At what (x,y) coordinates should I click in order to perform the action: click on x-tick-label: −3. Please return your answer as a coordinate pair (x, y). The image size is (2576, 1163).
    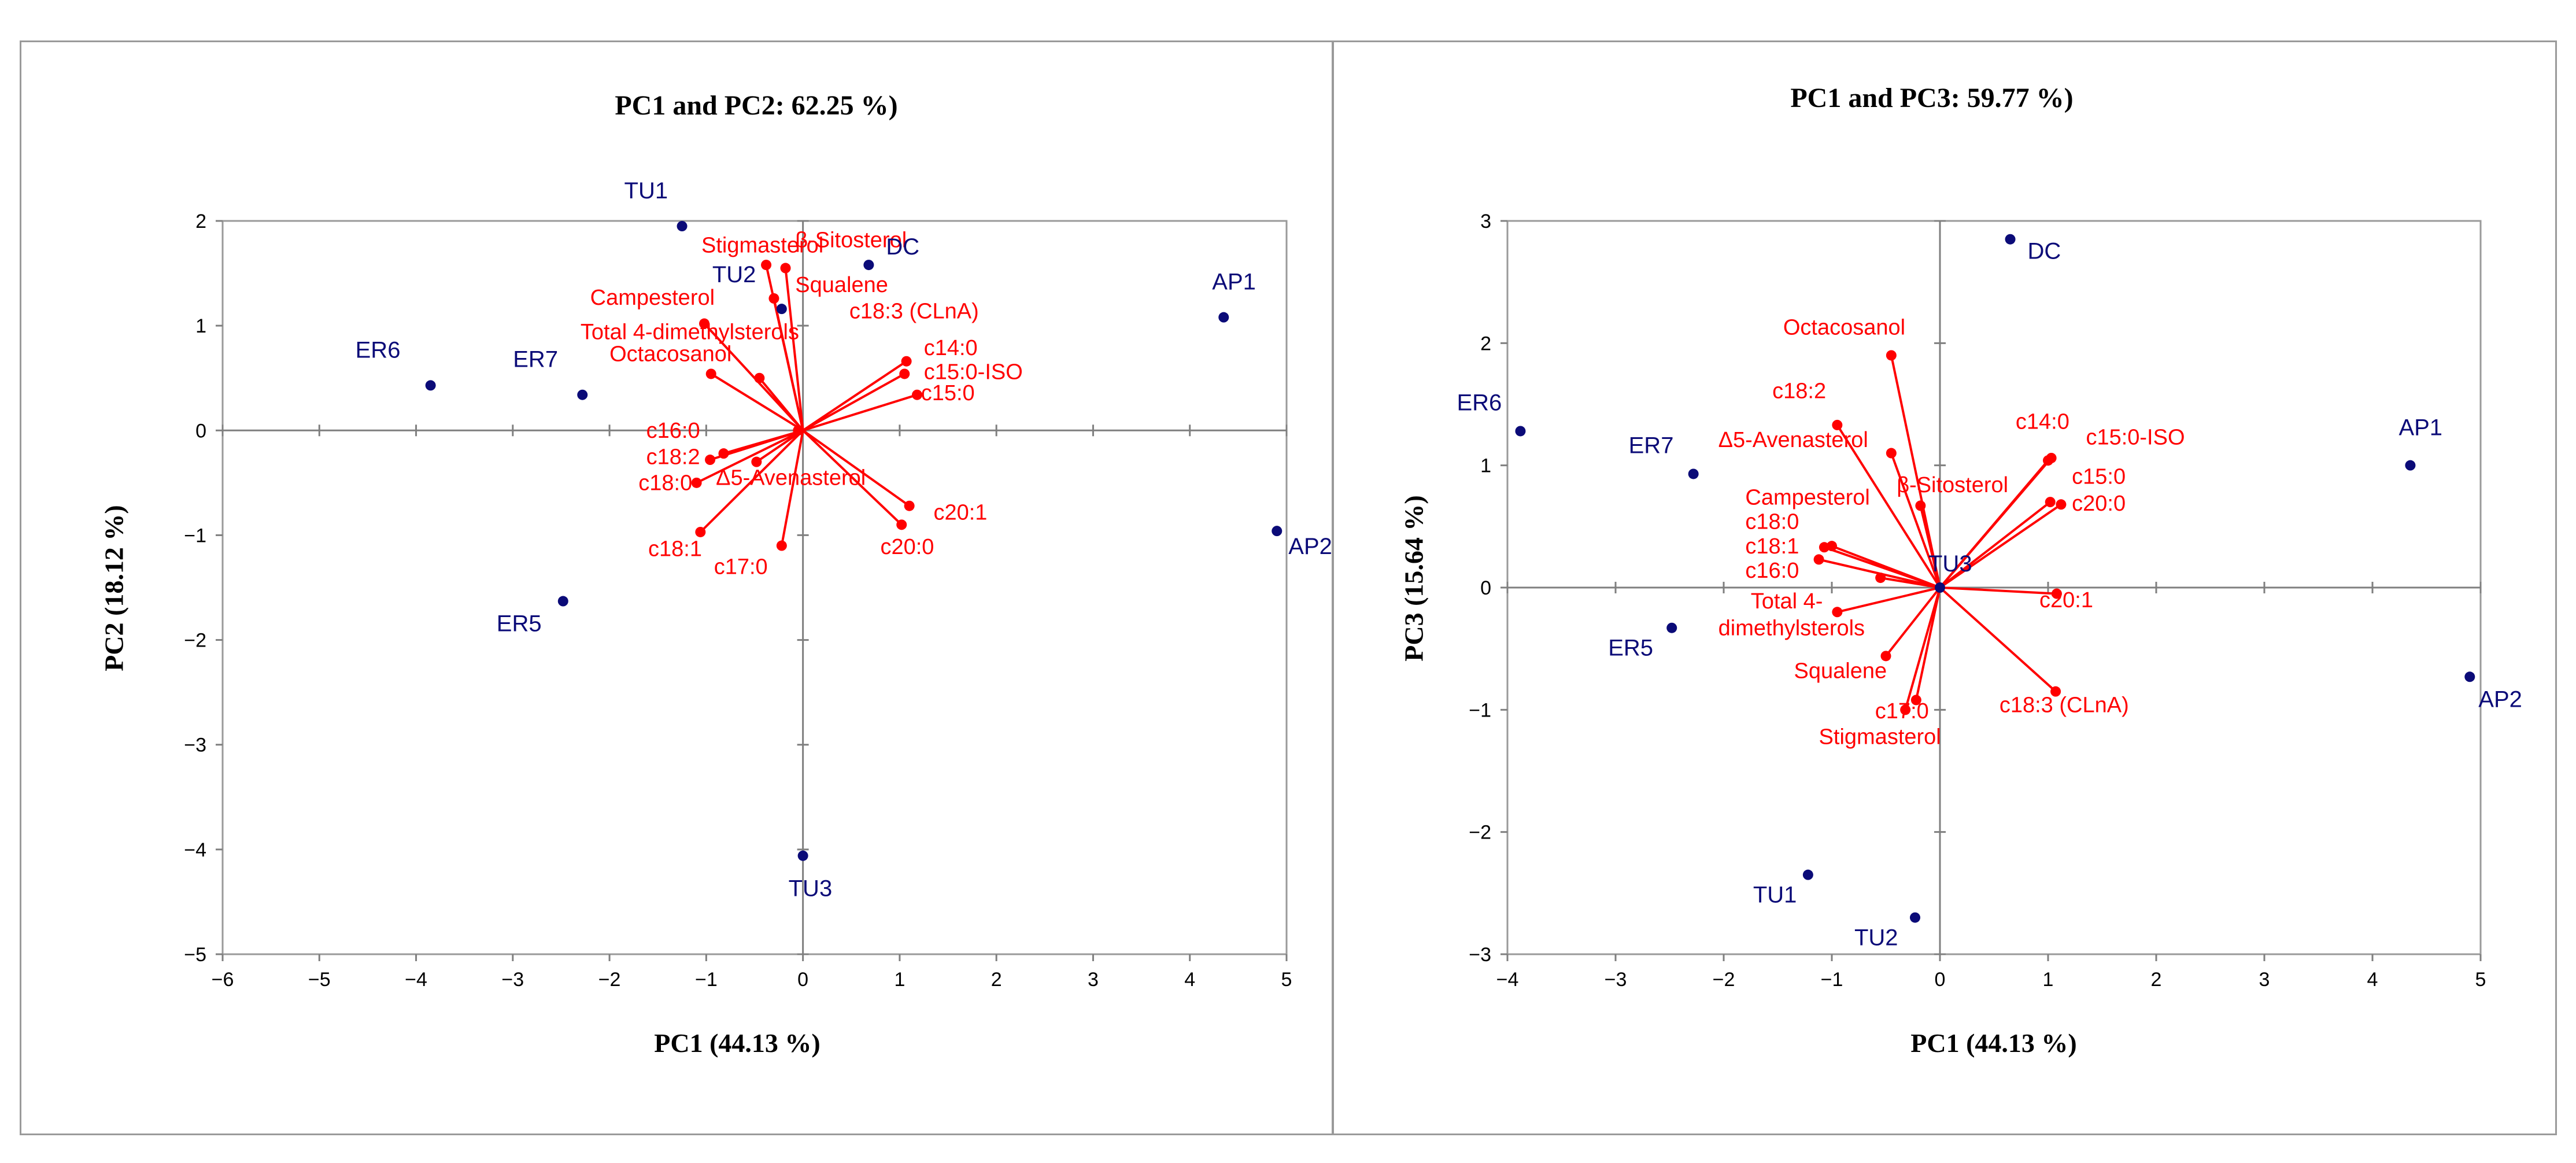
    Looking at the image, I should click on (1616, 980).